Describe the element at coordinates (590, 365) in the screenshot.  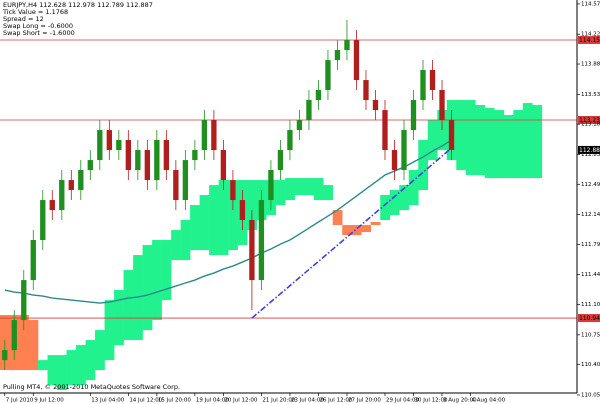
I see `y-tick-label: 110.405` at that location.